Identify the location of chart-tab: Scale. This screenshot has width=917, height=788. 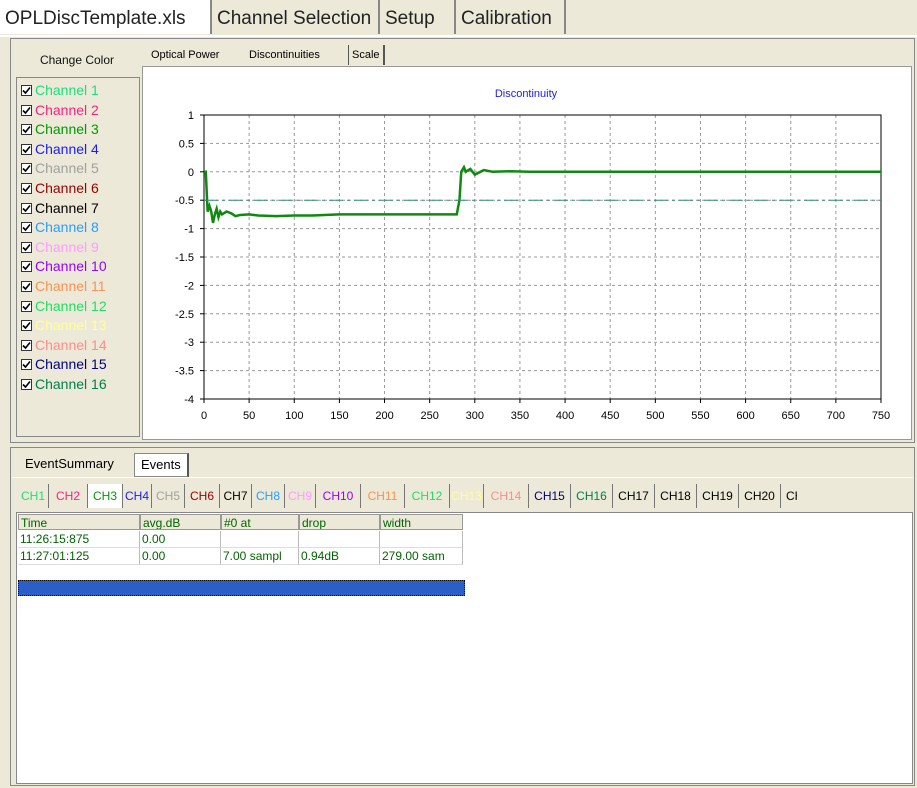
(366, 55).